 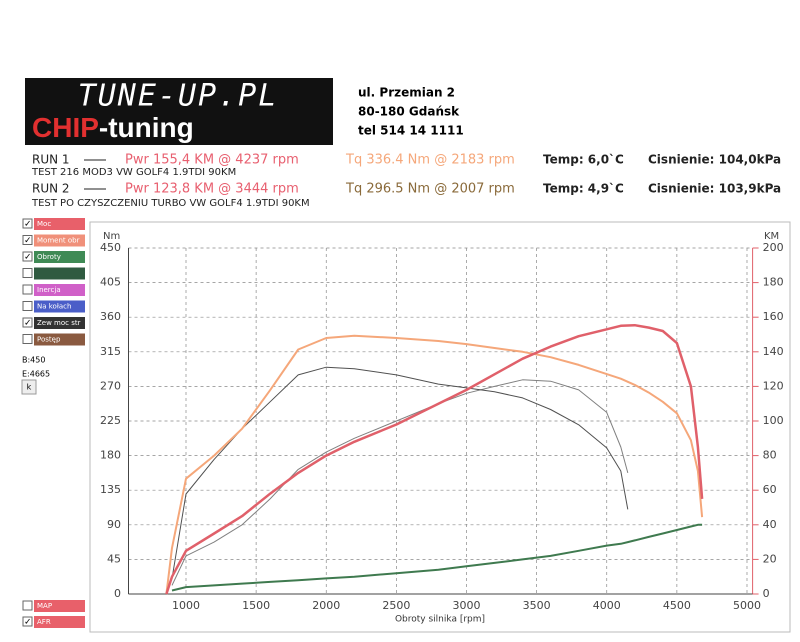 What do you see at coordinates (607, 605) in the screenshot?
I see `x-tick-label: 4000` at bounding box center [607, 605].